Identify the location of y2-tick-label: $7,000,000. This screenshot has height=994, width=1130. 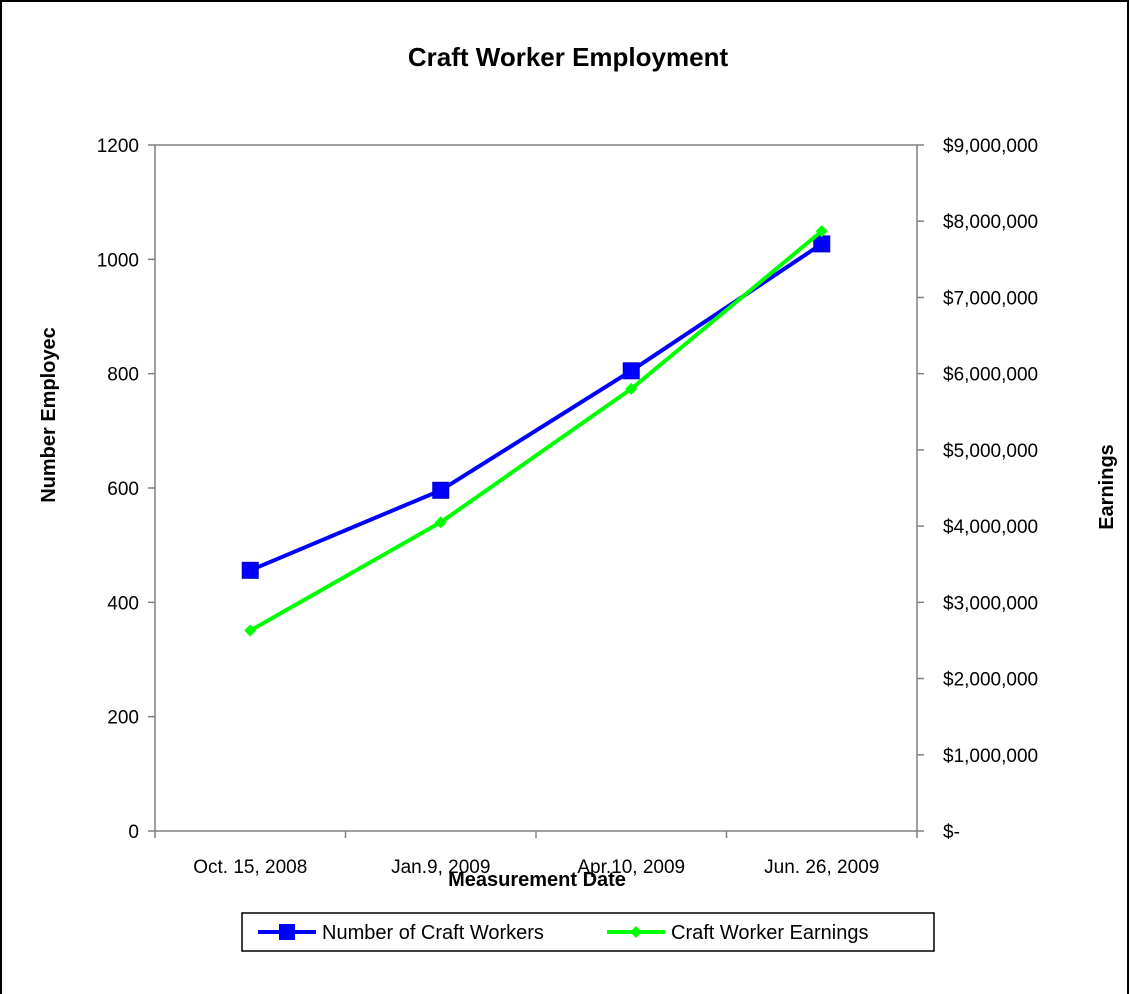
(990, 298).